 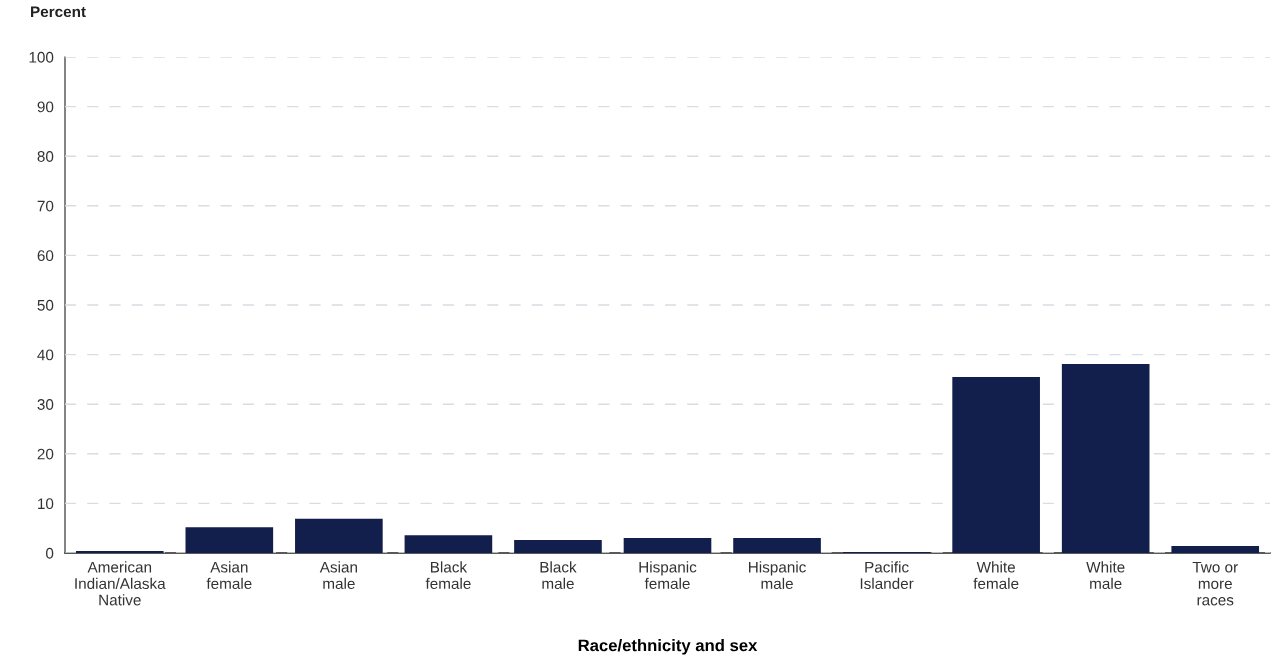 What do you see at coordinates (668, 647) in the screenshot?
I see `x-axis-title: Race/ethnicity and sex` at bounding box center [668, 647].